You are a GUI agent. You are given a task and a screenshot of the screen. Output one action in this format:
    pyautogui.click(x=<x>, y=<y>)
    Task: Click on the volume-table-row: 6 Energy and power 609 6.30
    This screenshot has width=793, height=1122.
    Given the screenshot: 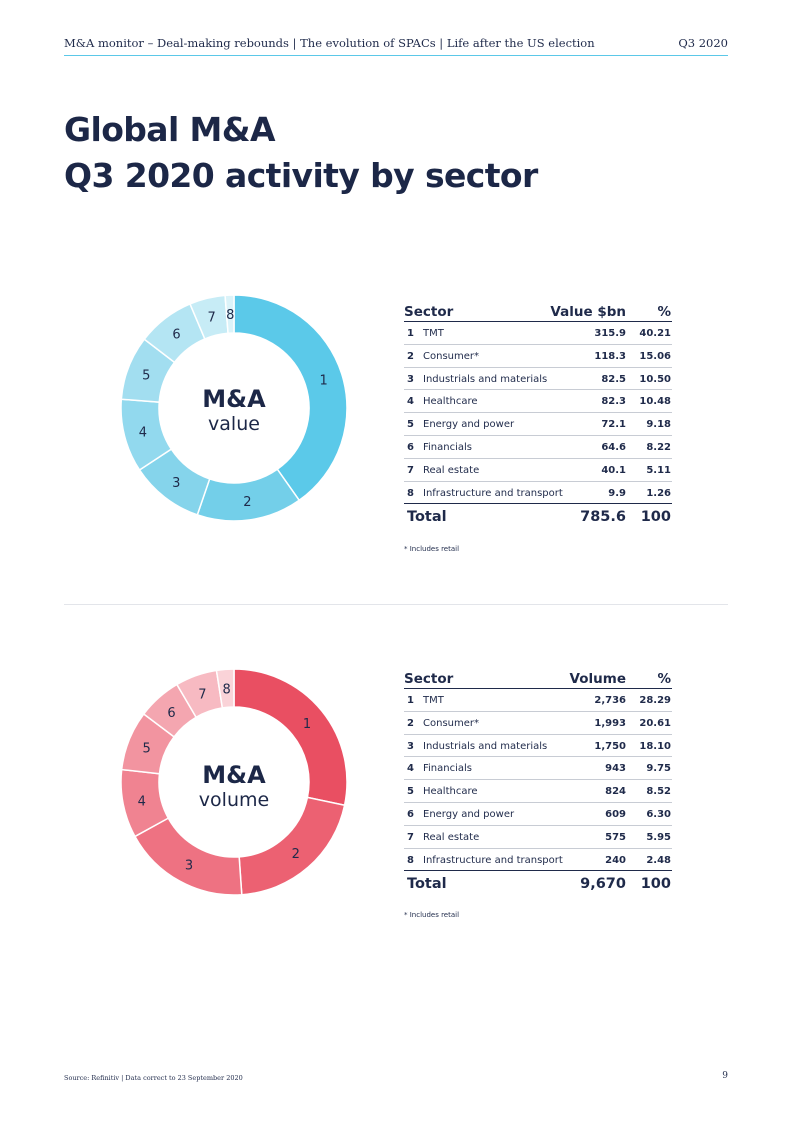 What is the action you would take?
    pyautogui.click(x=538, y=814)
    